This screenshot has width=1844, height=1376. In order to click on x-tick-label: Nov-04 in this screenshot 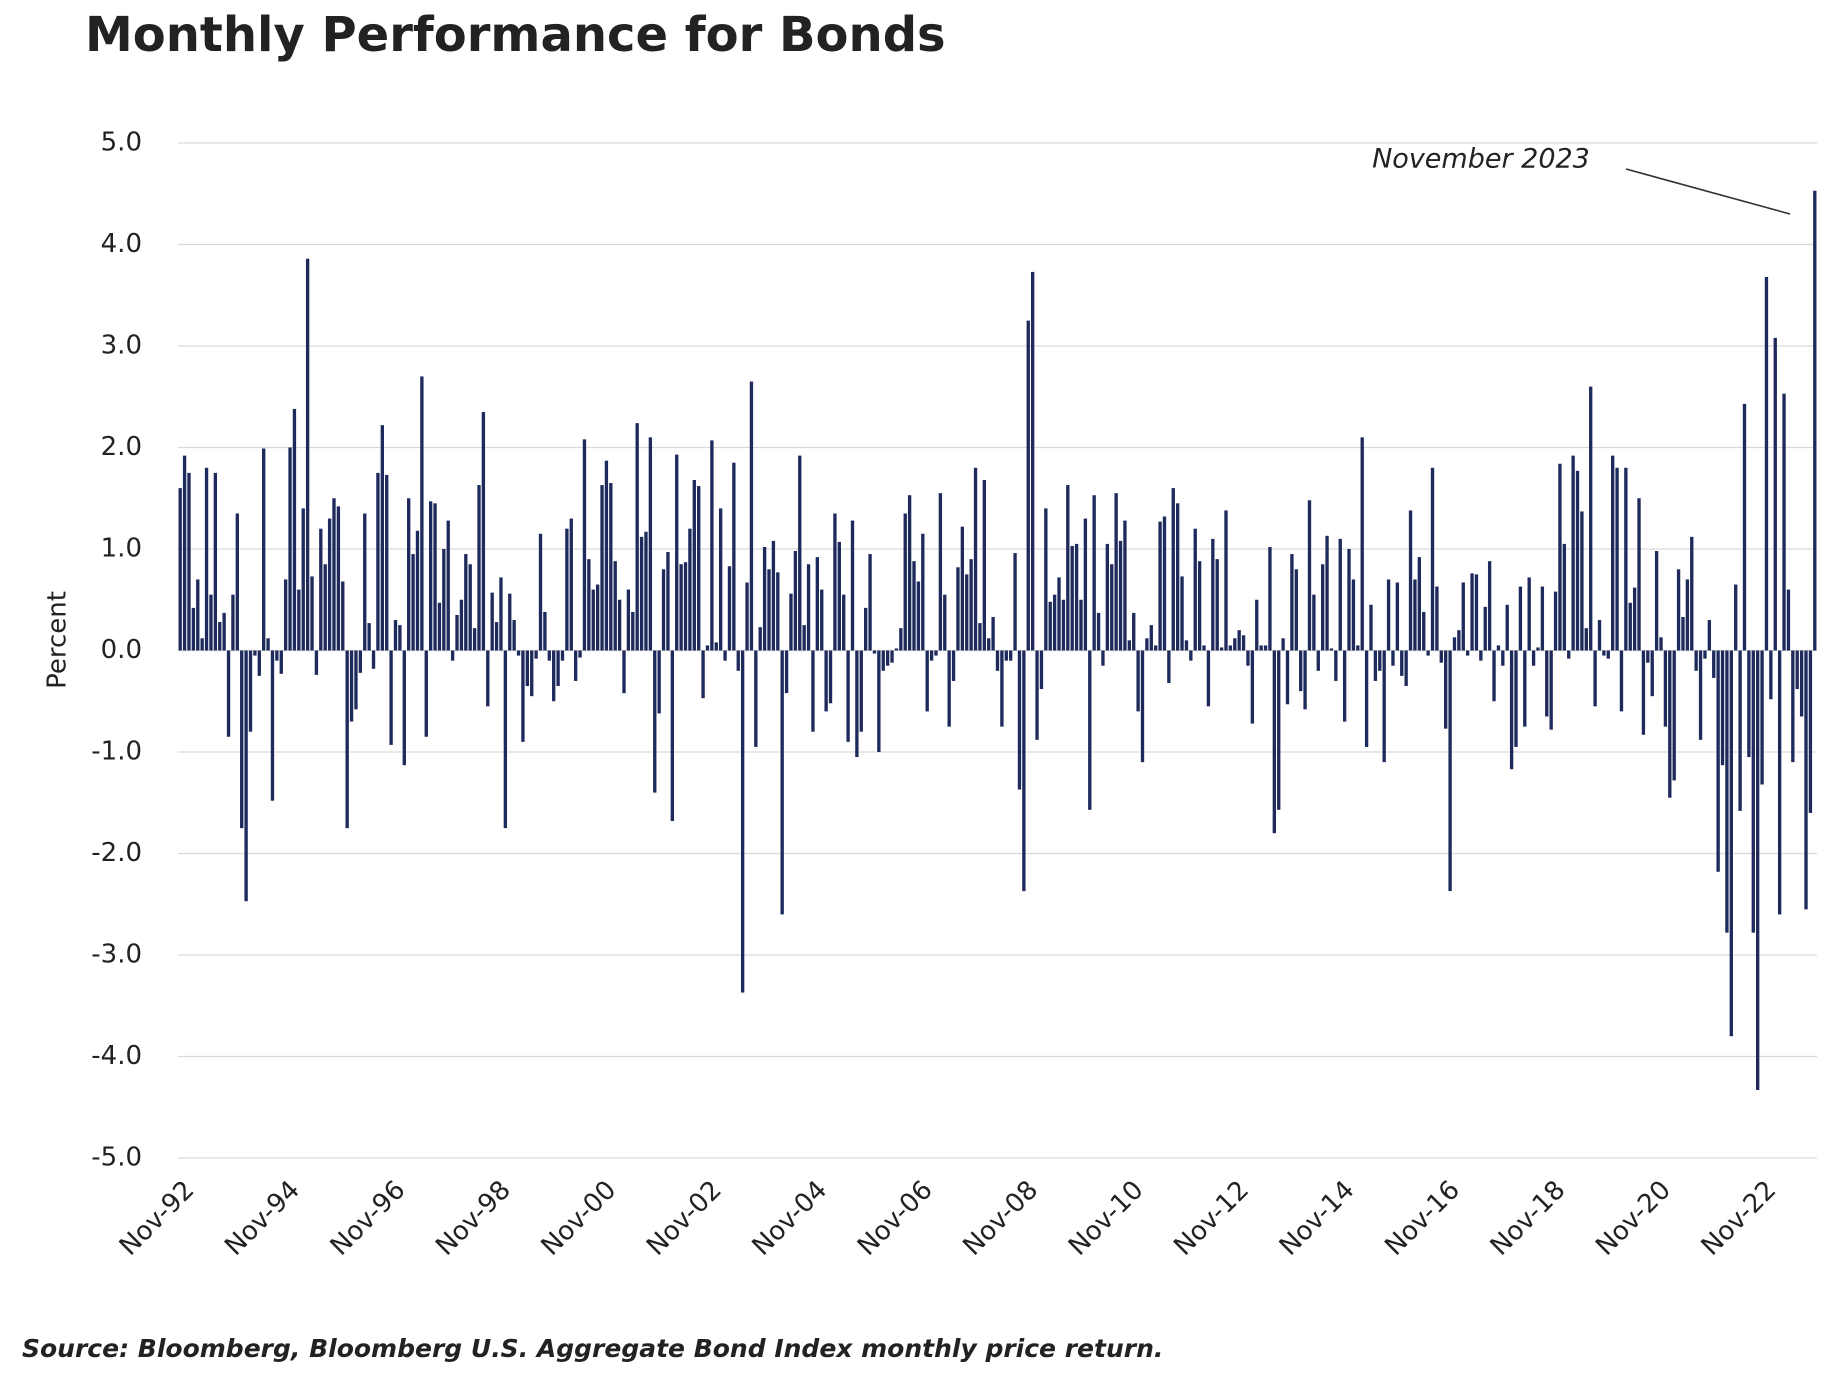, I will do `click(790, 1218)`.